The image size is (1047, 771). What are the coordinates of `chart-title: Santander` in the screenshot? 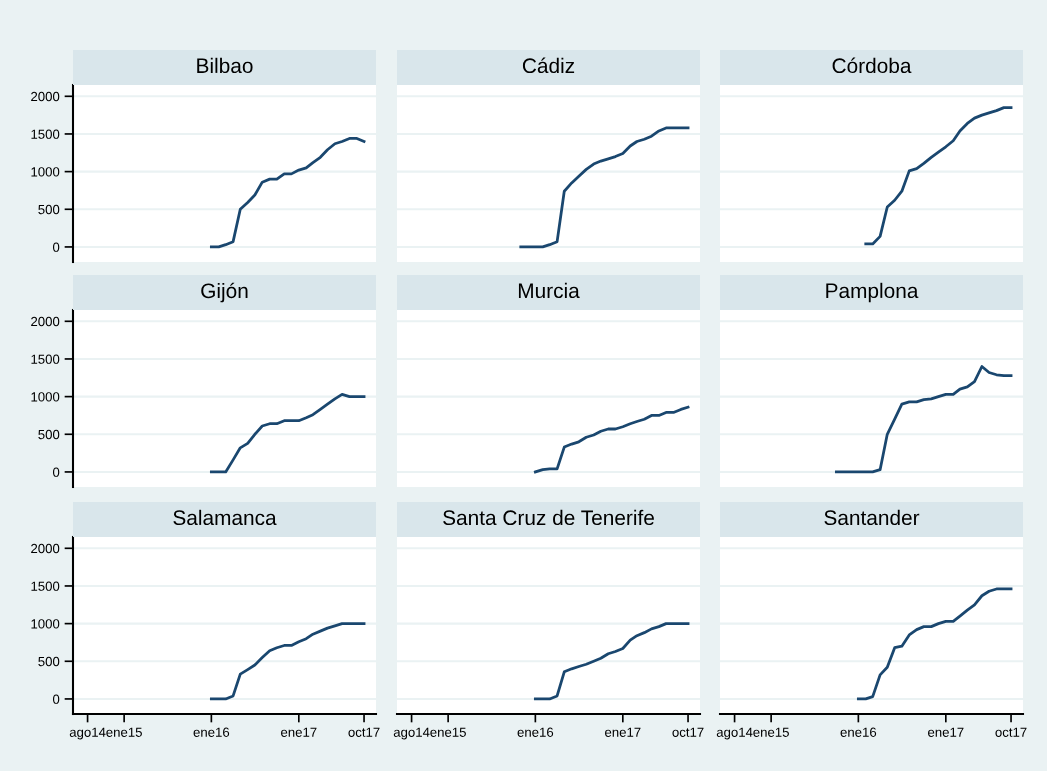 It's located at (872, 517).